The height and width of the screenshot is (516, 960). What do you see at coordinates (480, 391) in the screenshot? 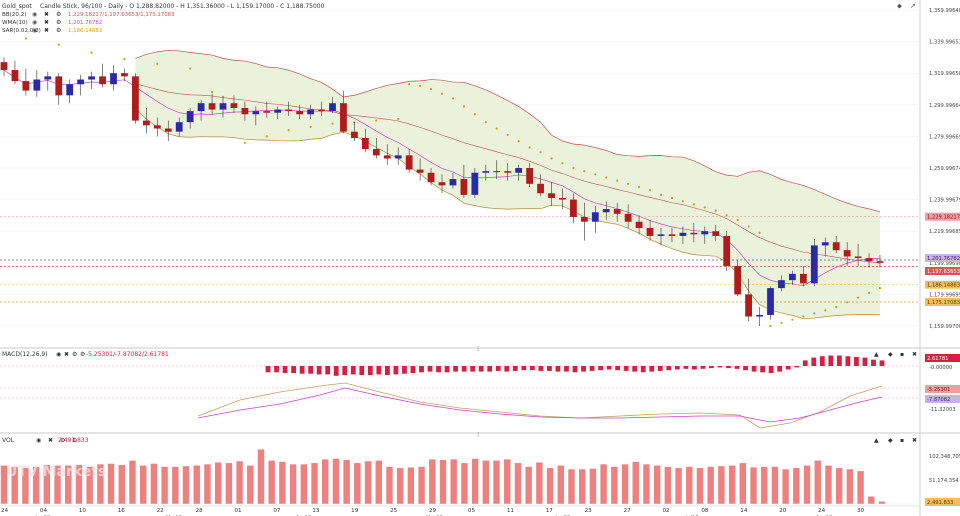
I see `macd-panel: -0.00000 -11.32003 2.61781 -5.25301 -7.87082` at bounding box center [480, 391].